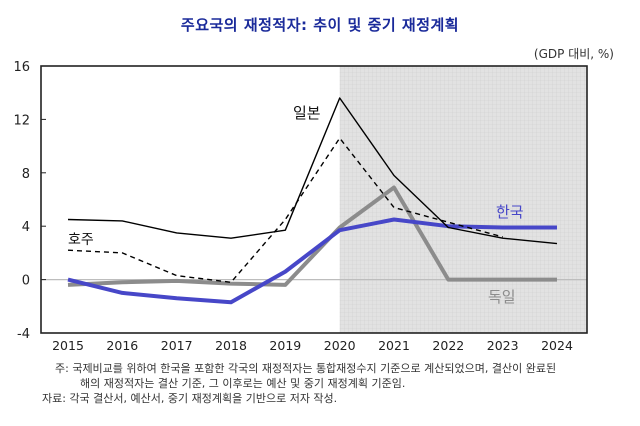 This screenshot has height=426, width=640. Describe the element at coordinates (231, 345) in the screenshot. I see `x-tick-label: 2018` at that location.